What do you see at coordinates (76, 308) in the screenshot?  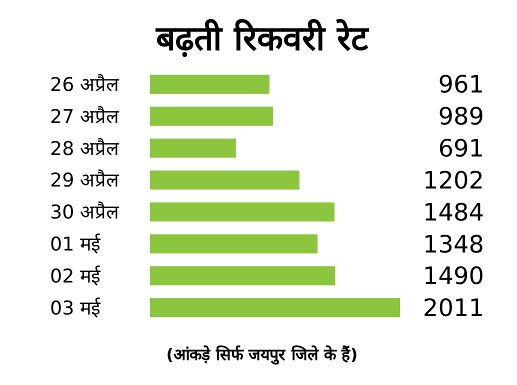 I see `y-tick-label: 03 मई` at bounding box center [76, 308].